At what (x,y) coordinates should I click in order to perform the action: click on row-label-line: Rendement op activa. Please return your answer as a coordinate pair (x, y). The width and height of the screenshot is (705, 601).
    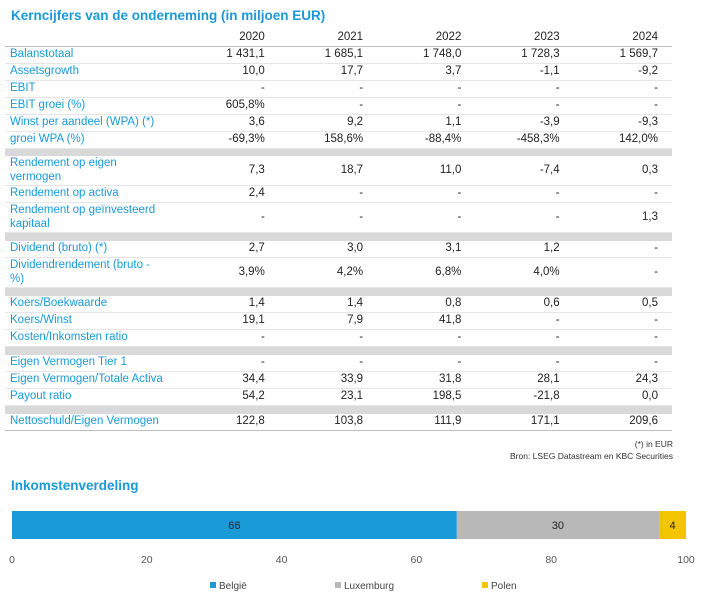
    Looking at the image, I should click on (64, 193).